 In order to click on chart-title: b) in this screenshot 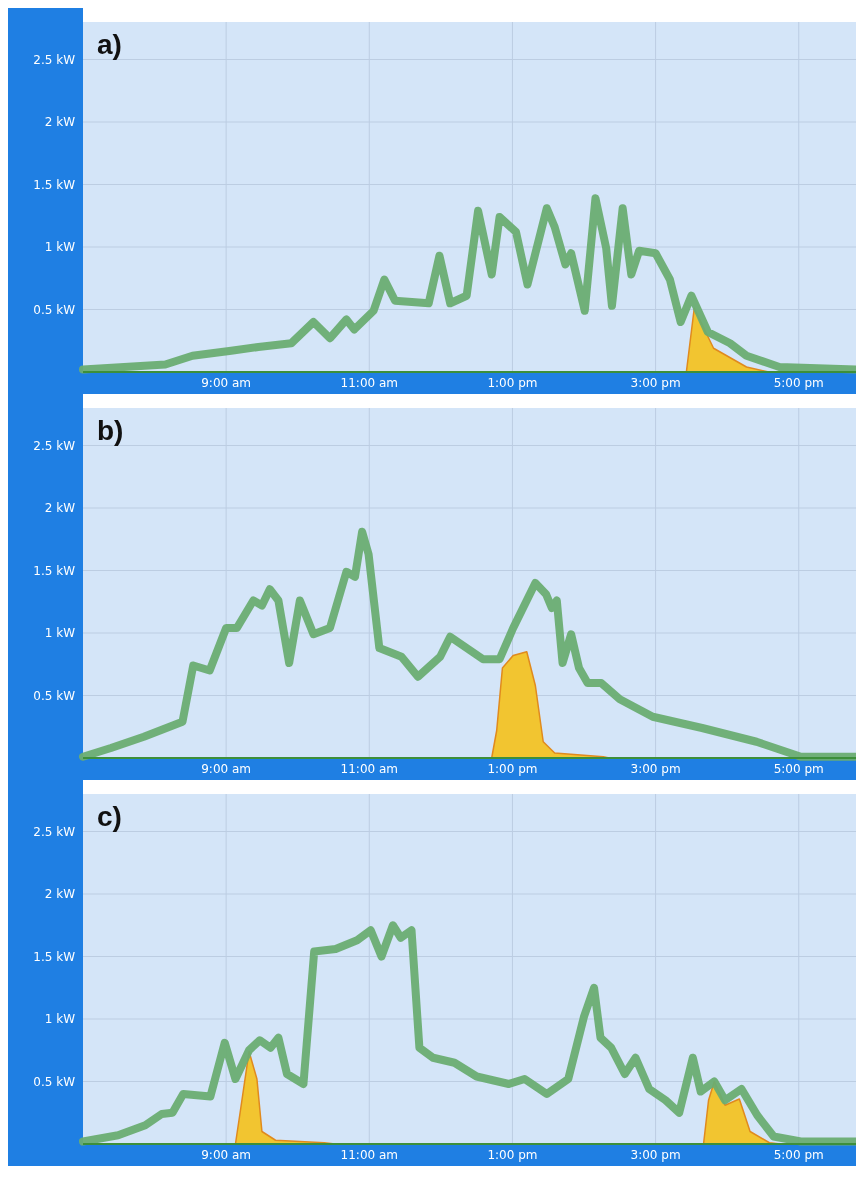, I will do `click(110, 430)`.